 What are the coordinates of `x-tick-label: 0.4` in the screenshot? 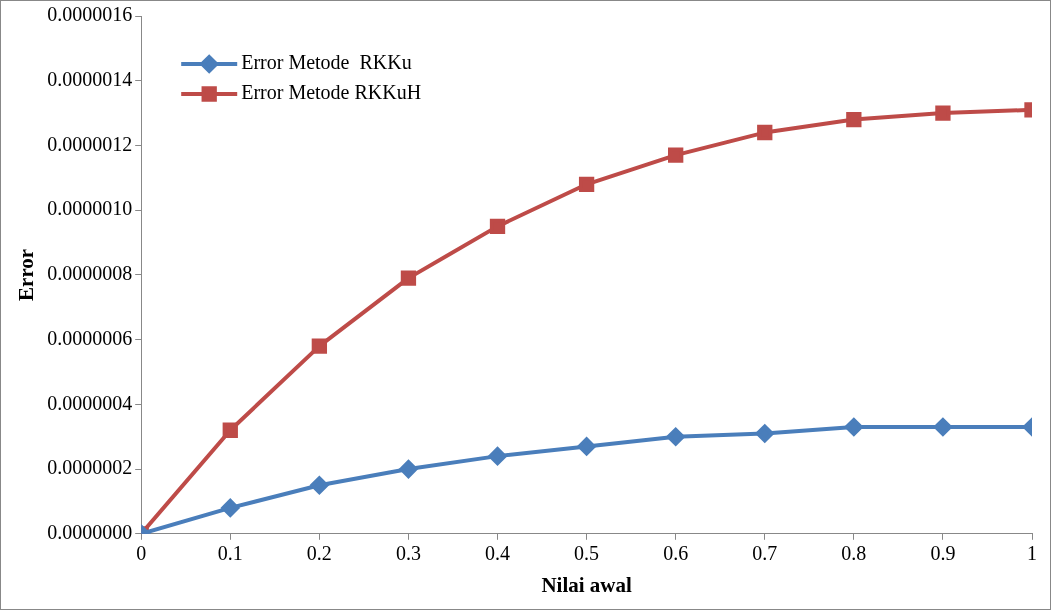 It's located at (498, 553).